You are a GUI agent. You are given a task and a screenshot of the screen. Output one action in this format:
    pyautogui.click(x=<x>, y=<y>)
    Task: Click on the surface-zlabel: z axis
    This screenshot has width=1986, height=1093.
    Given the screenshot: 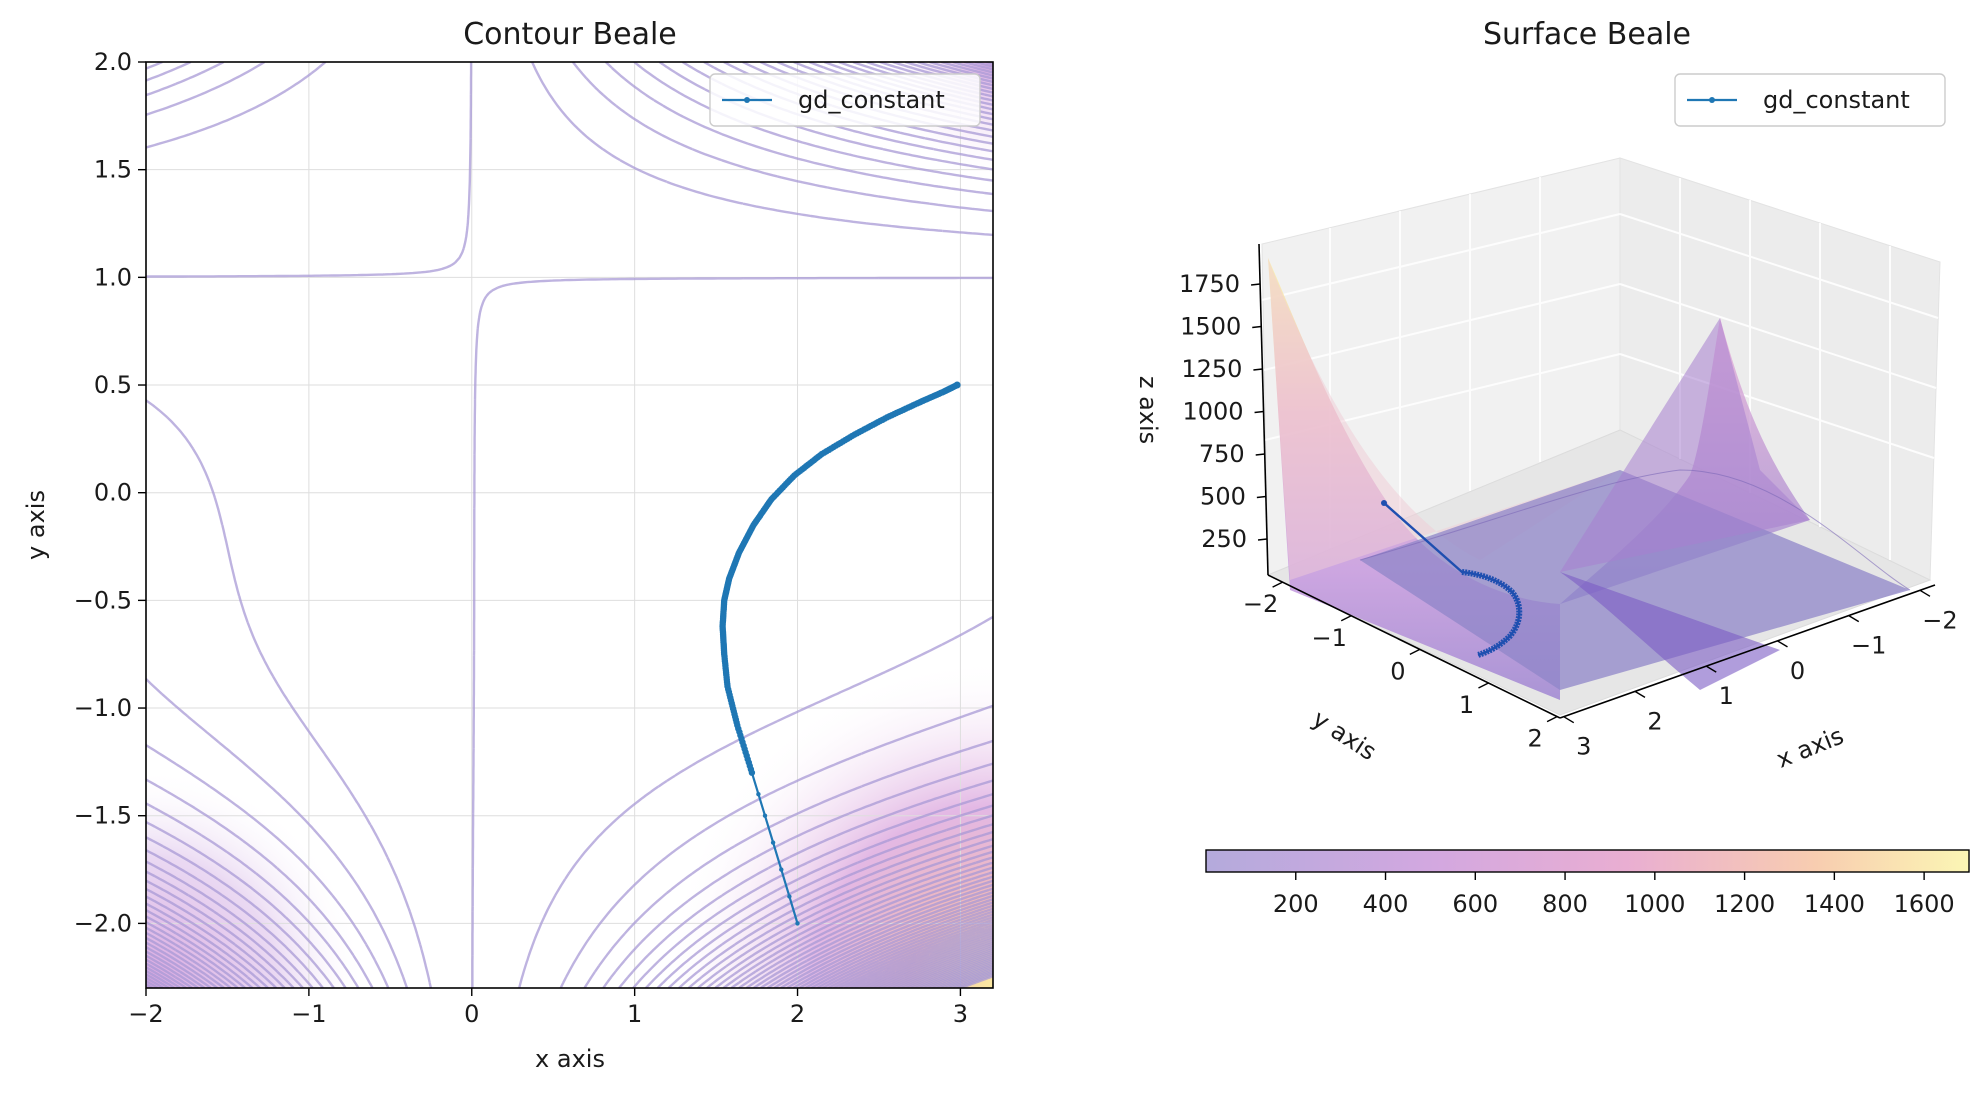 What is the action you would take?
    pyautogui.click(x=1148, y=410)
    